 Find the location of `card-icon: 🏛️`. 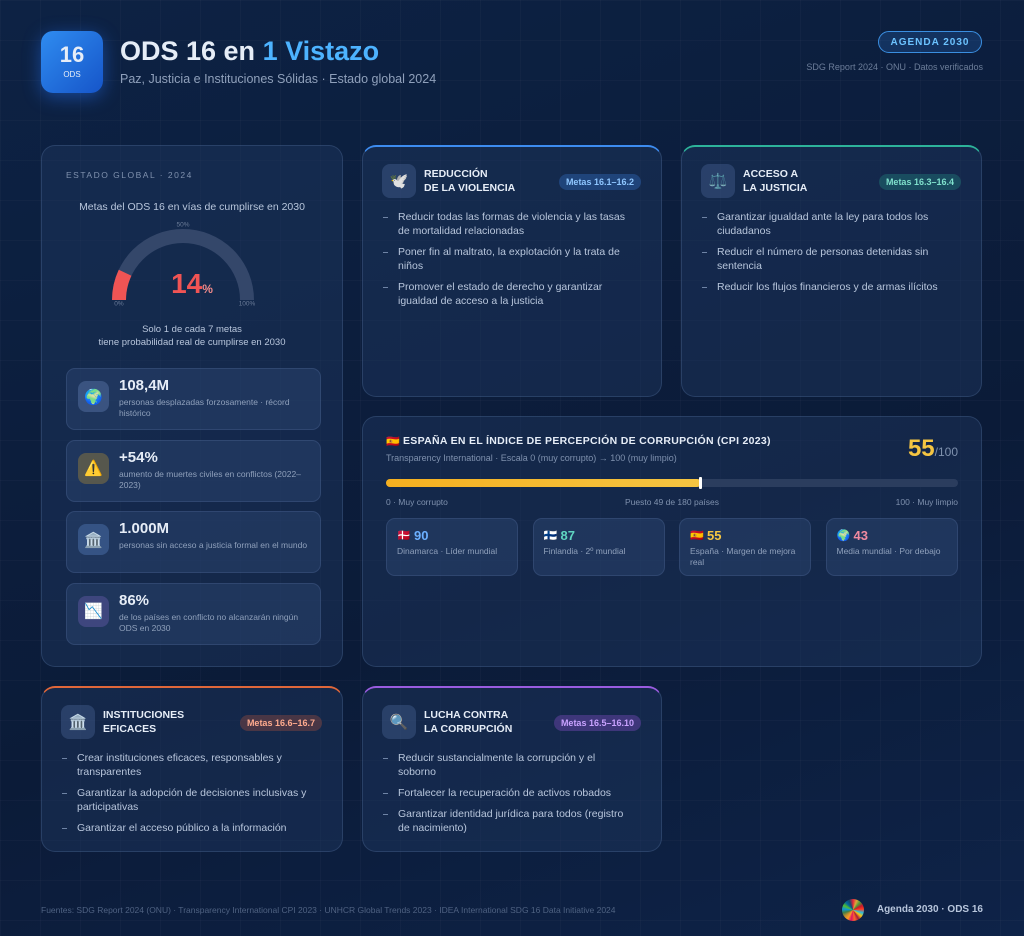

card-icon: 🏛️ is located at coordinates (78, 722).